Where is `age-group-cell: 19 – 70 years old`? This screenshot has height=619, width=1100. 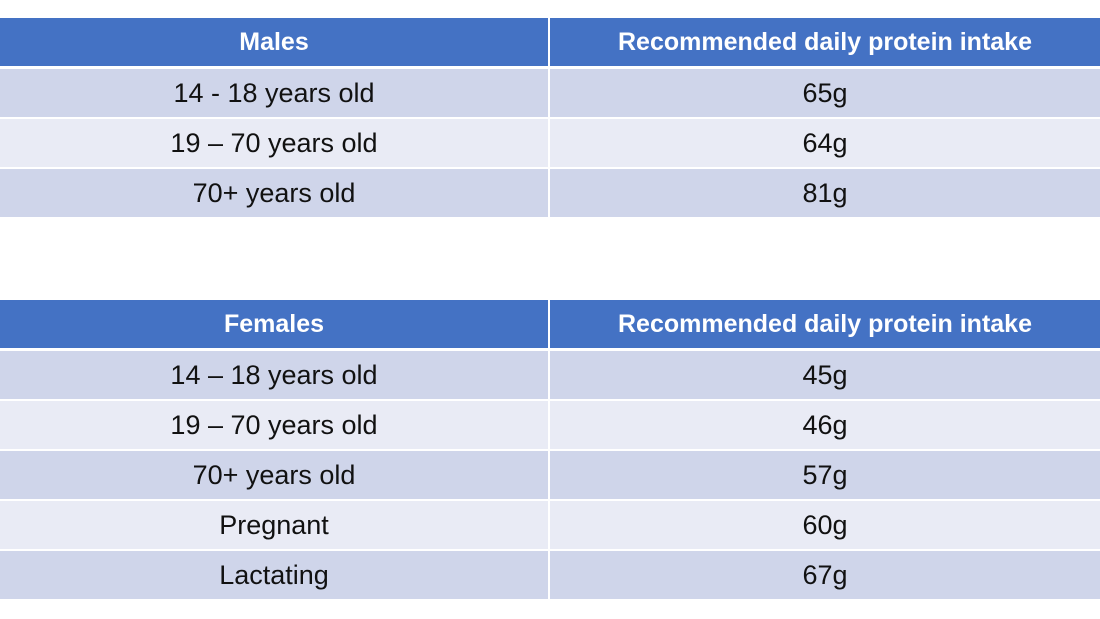 age-group-cell: 19 – 70 years old is located at coordinates (275, 143).